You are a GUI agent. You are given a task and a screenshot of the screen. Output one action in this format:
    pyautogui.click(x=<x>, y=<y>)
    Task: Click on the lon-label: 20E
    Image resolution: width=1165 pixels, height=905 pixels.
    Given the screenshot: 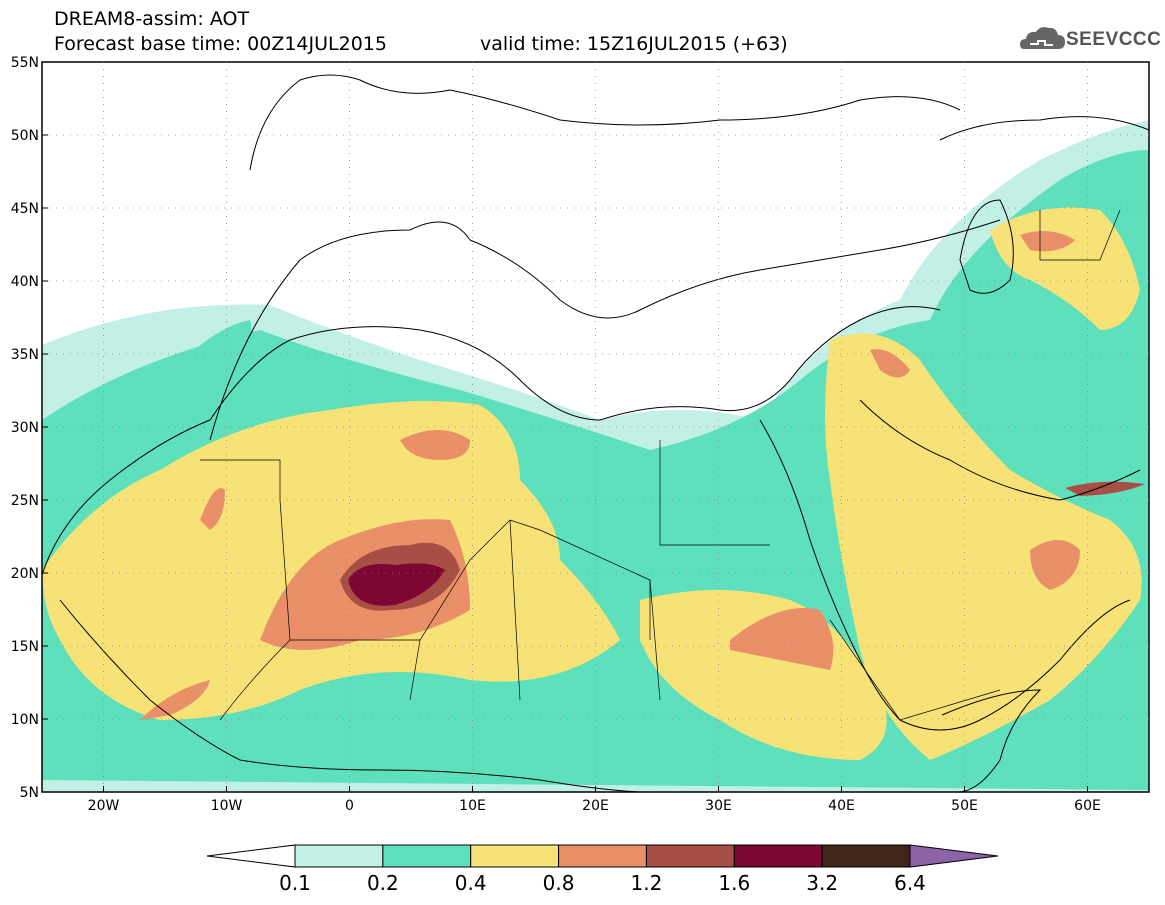 What is the action you would take?
    pyautogui.click(x=595, y=806)
    